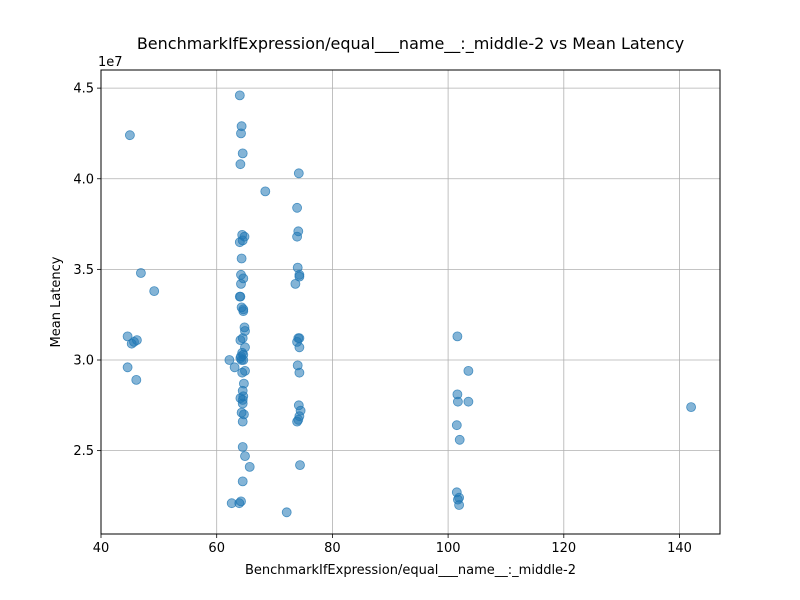 The width and height of the screenshot is (800, 600). What do you see at coordinates (101, 548) in the screenshot?
I see `x-tick-label: 40` at bounding box center [101, 548].